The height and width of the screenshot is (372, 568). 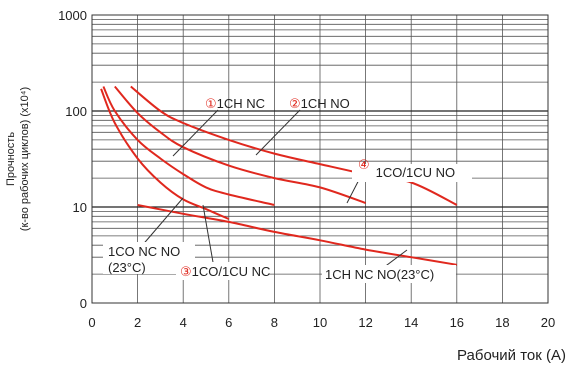 I want to click on x-tick-label: 10, so click(x=320, y=322).